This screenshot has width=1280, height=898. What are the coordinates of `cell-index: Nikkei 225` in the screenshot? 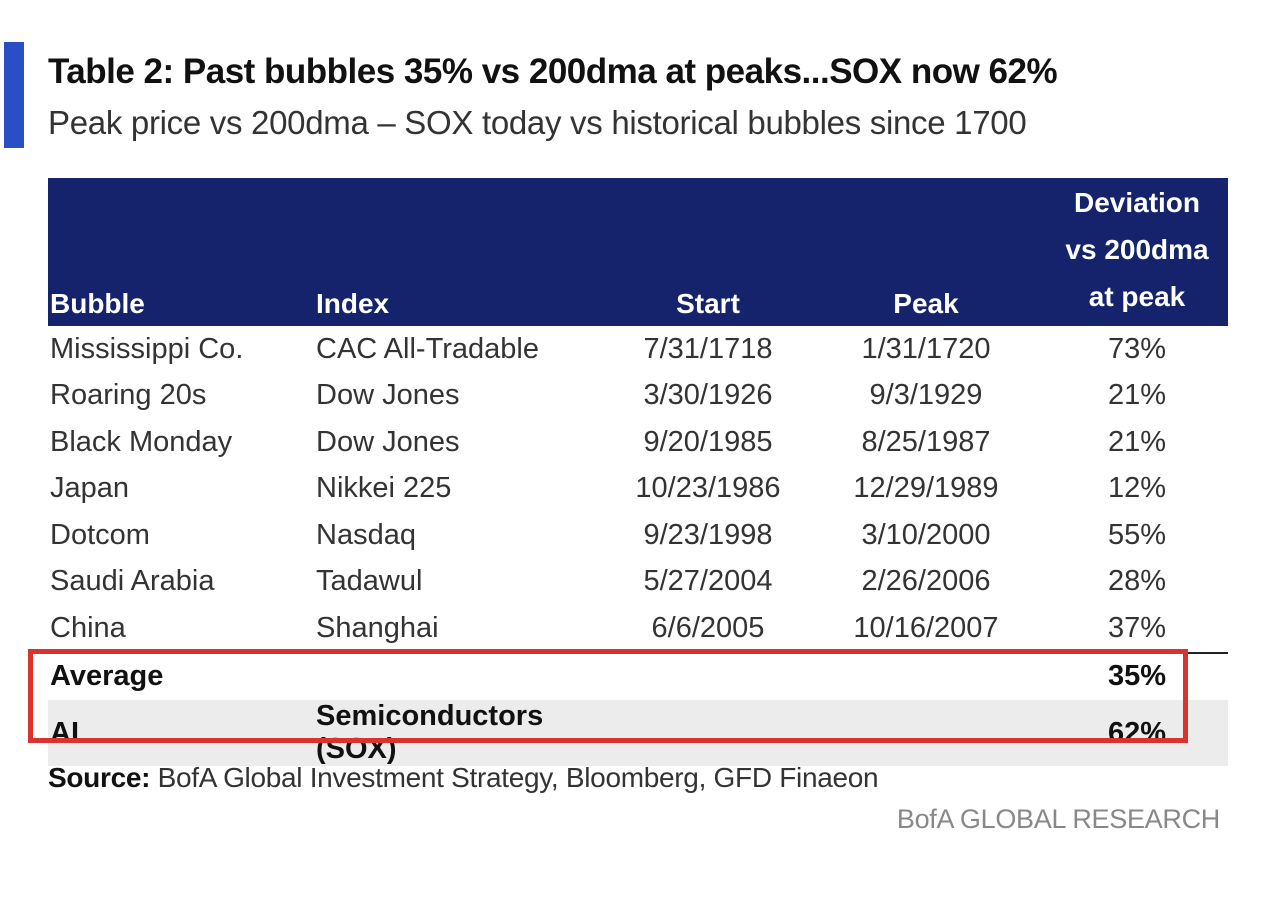 It's located at (384, 488).